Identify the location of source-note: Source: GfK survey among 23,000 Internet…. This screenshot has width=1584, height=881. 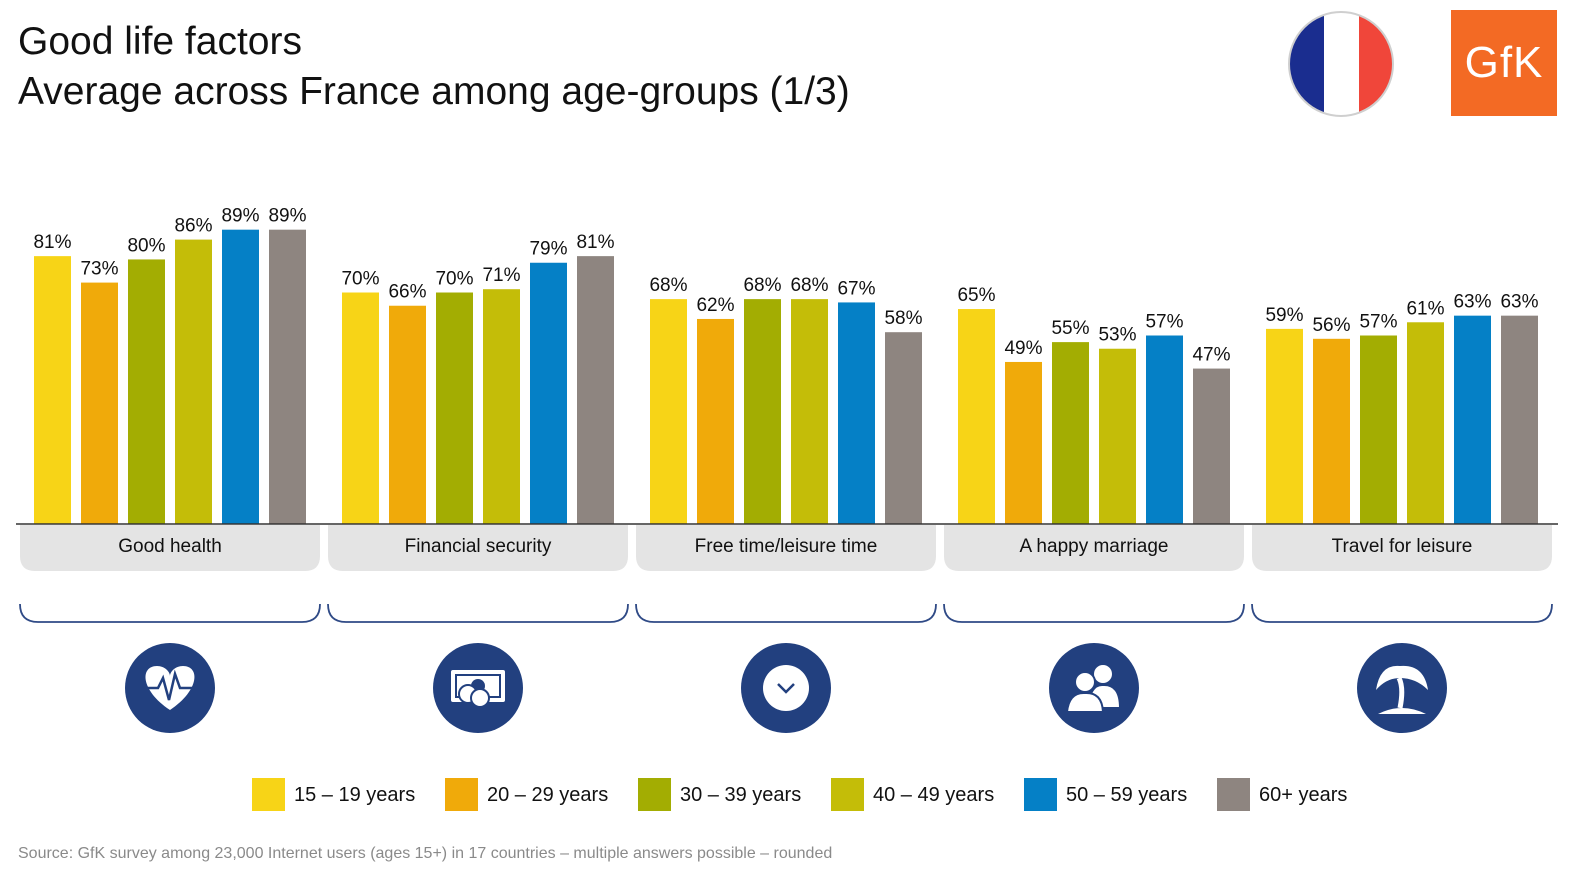
(425, 853).